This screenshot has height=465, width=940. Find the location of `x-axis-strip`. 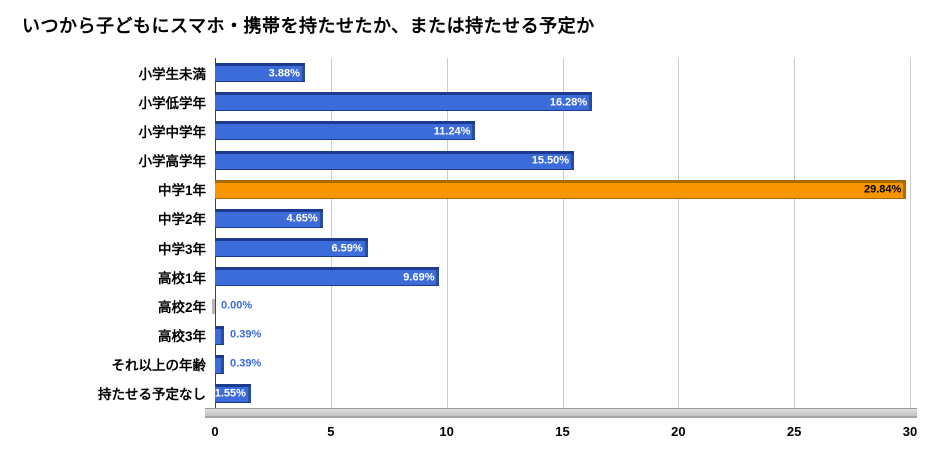

x-axis-strip is located at coordinates (561, 413).